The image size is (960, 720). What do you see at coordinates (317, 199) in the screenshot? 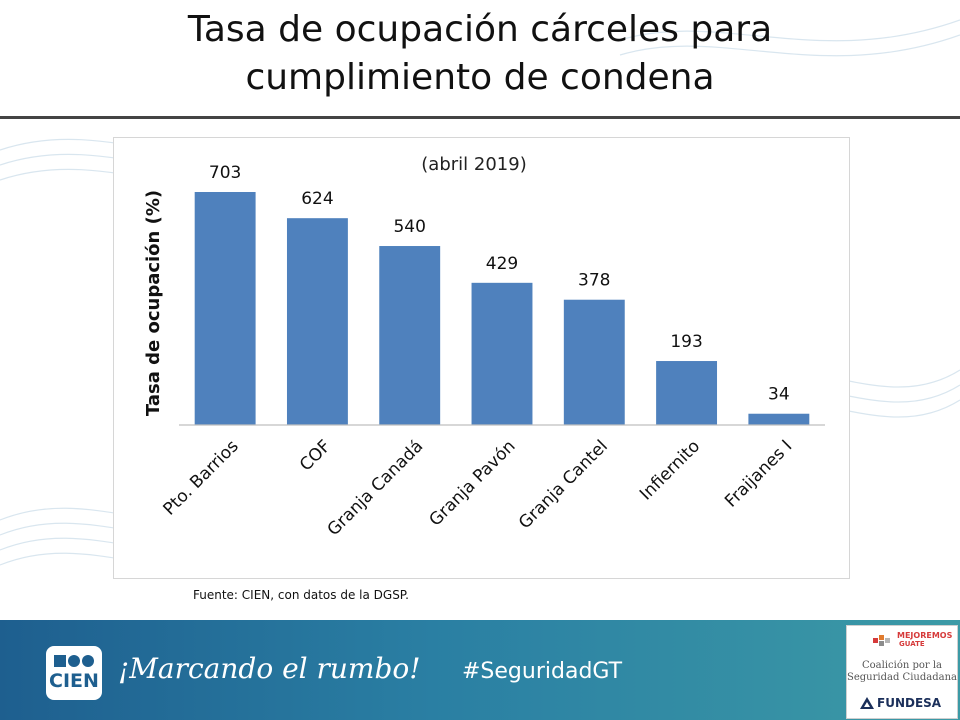
I see `data-label-2: 624` at bounding box center [317, 199].